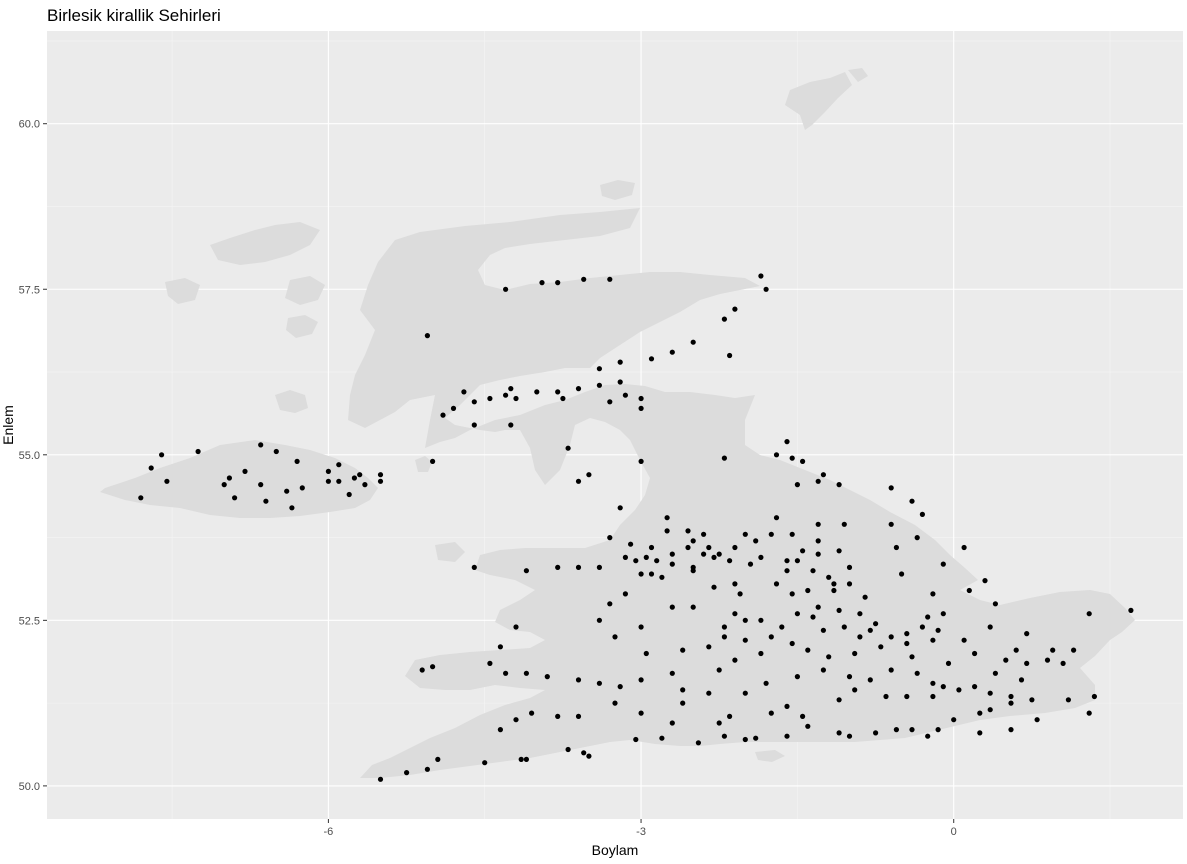  Describe the element at coordinates (305, 290) in the screenshot. I see `land-skye` at that location.